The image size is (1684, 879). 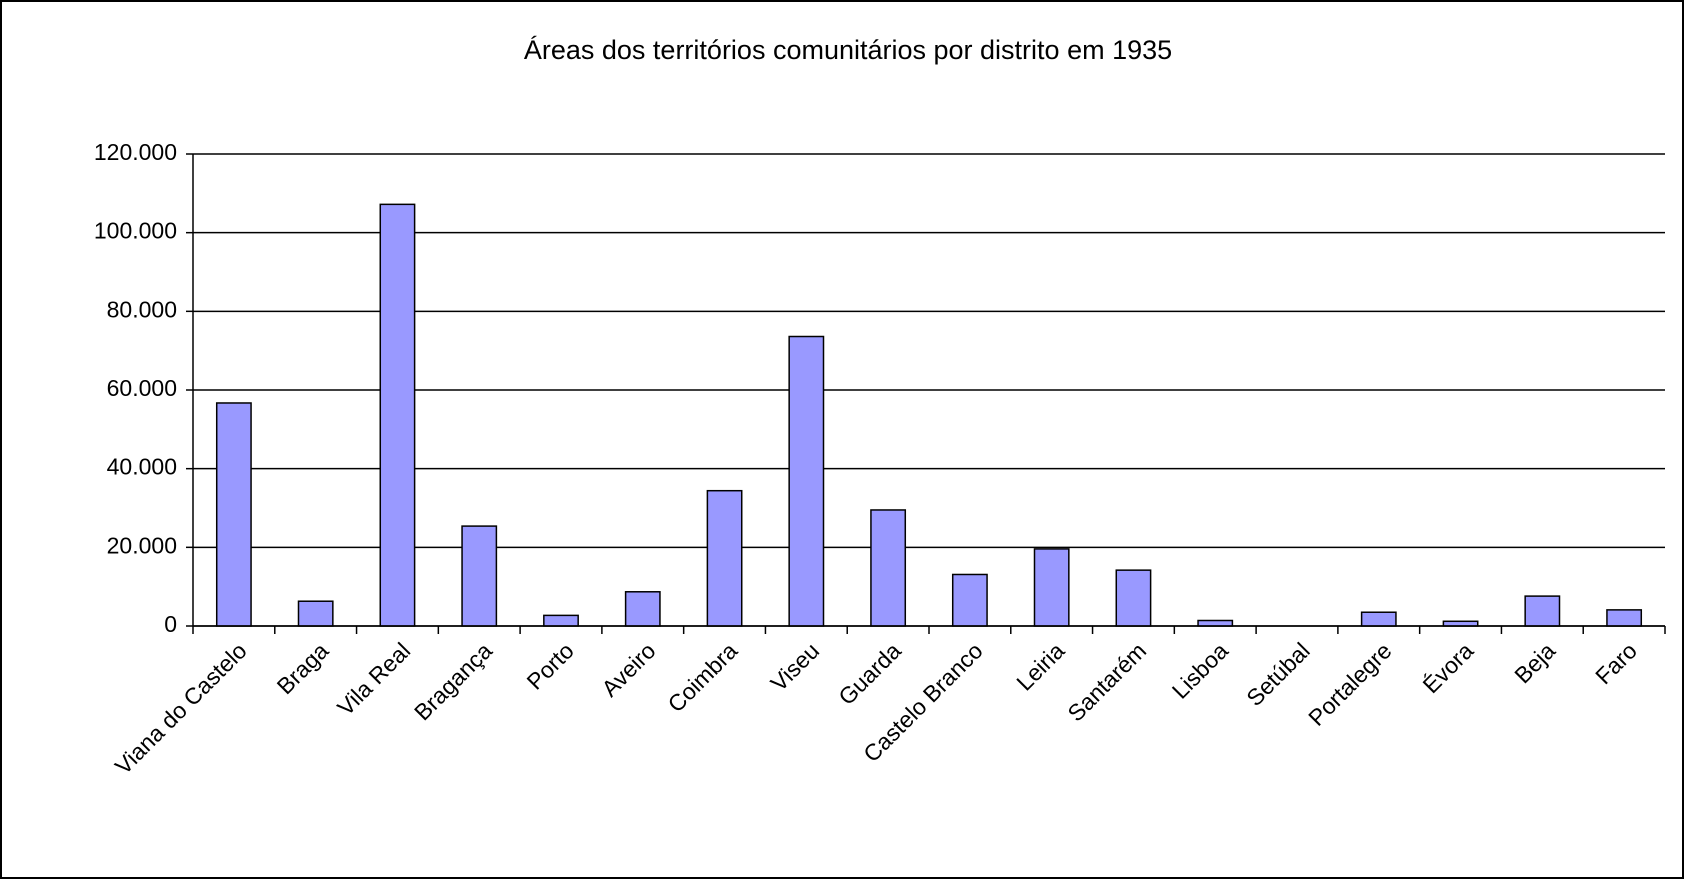 What do you see at coordinates (135, 152) in the screenshot?
I see `y-tick-label: 120.000` at bounding box center [135, 152].